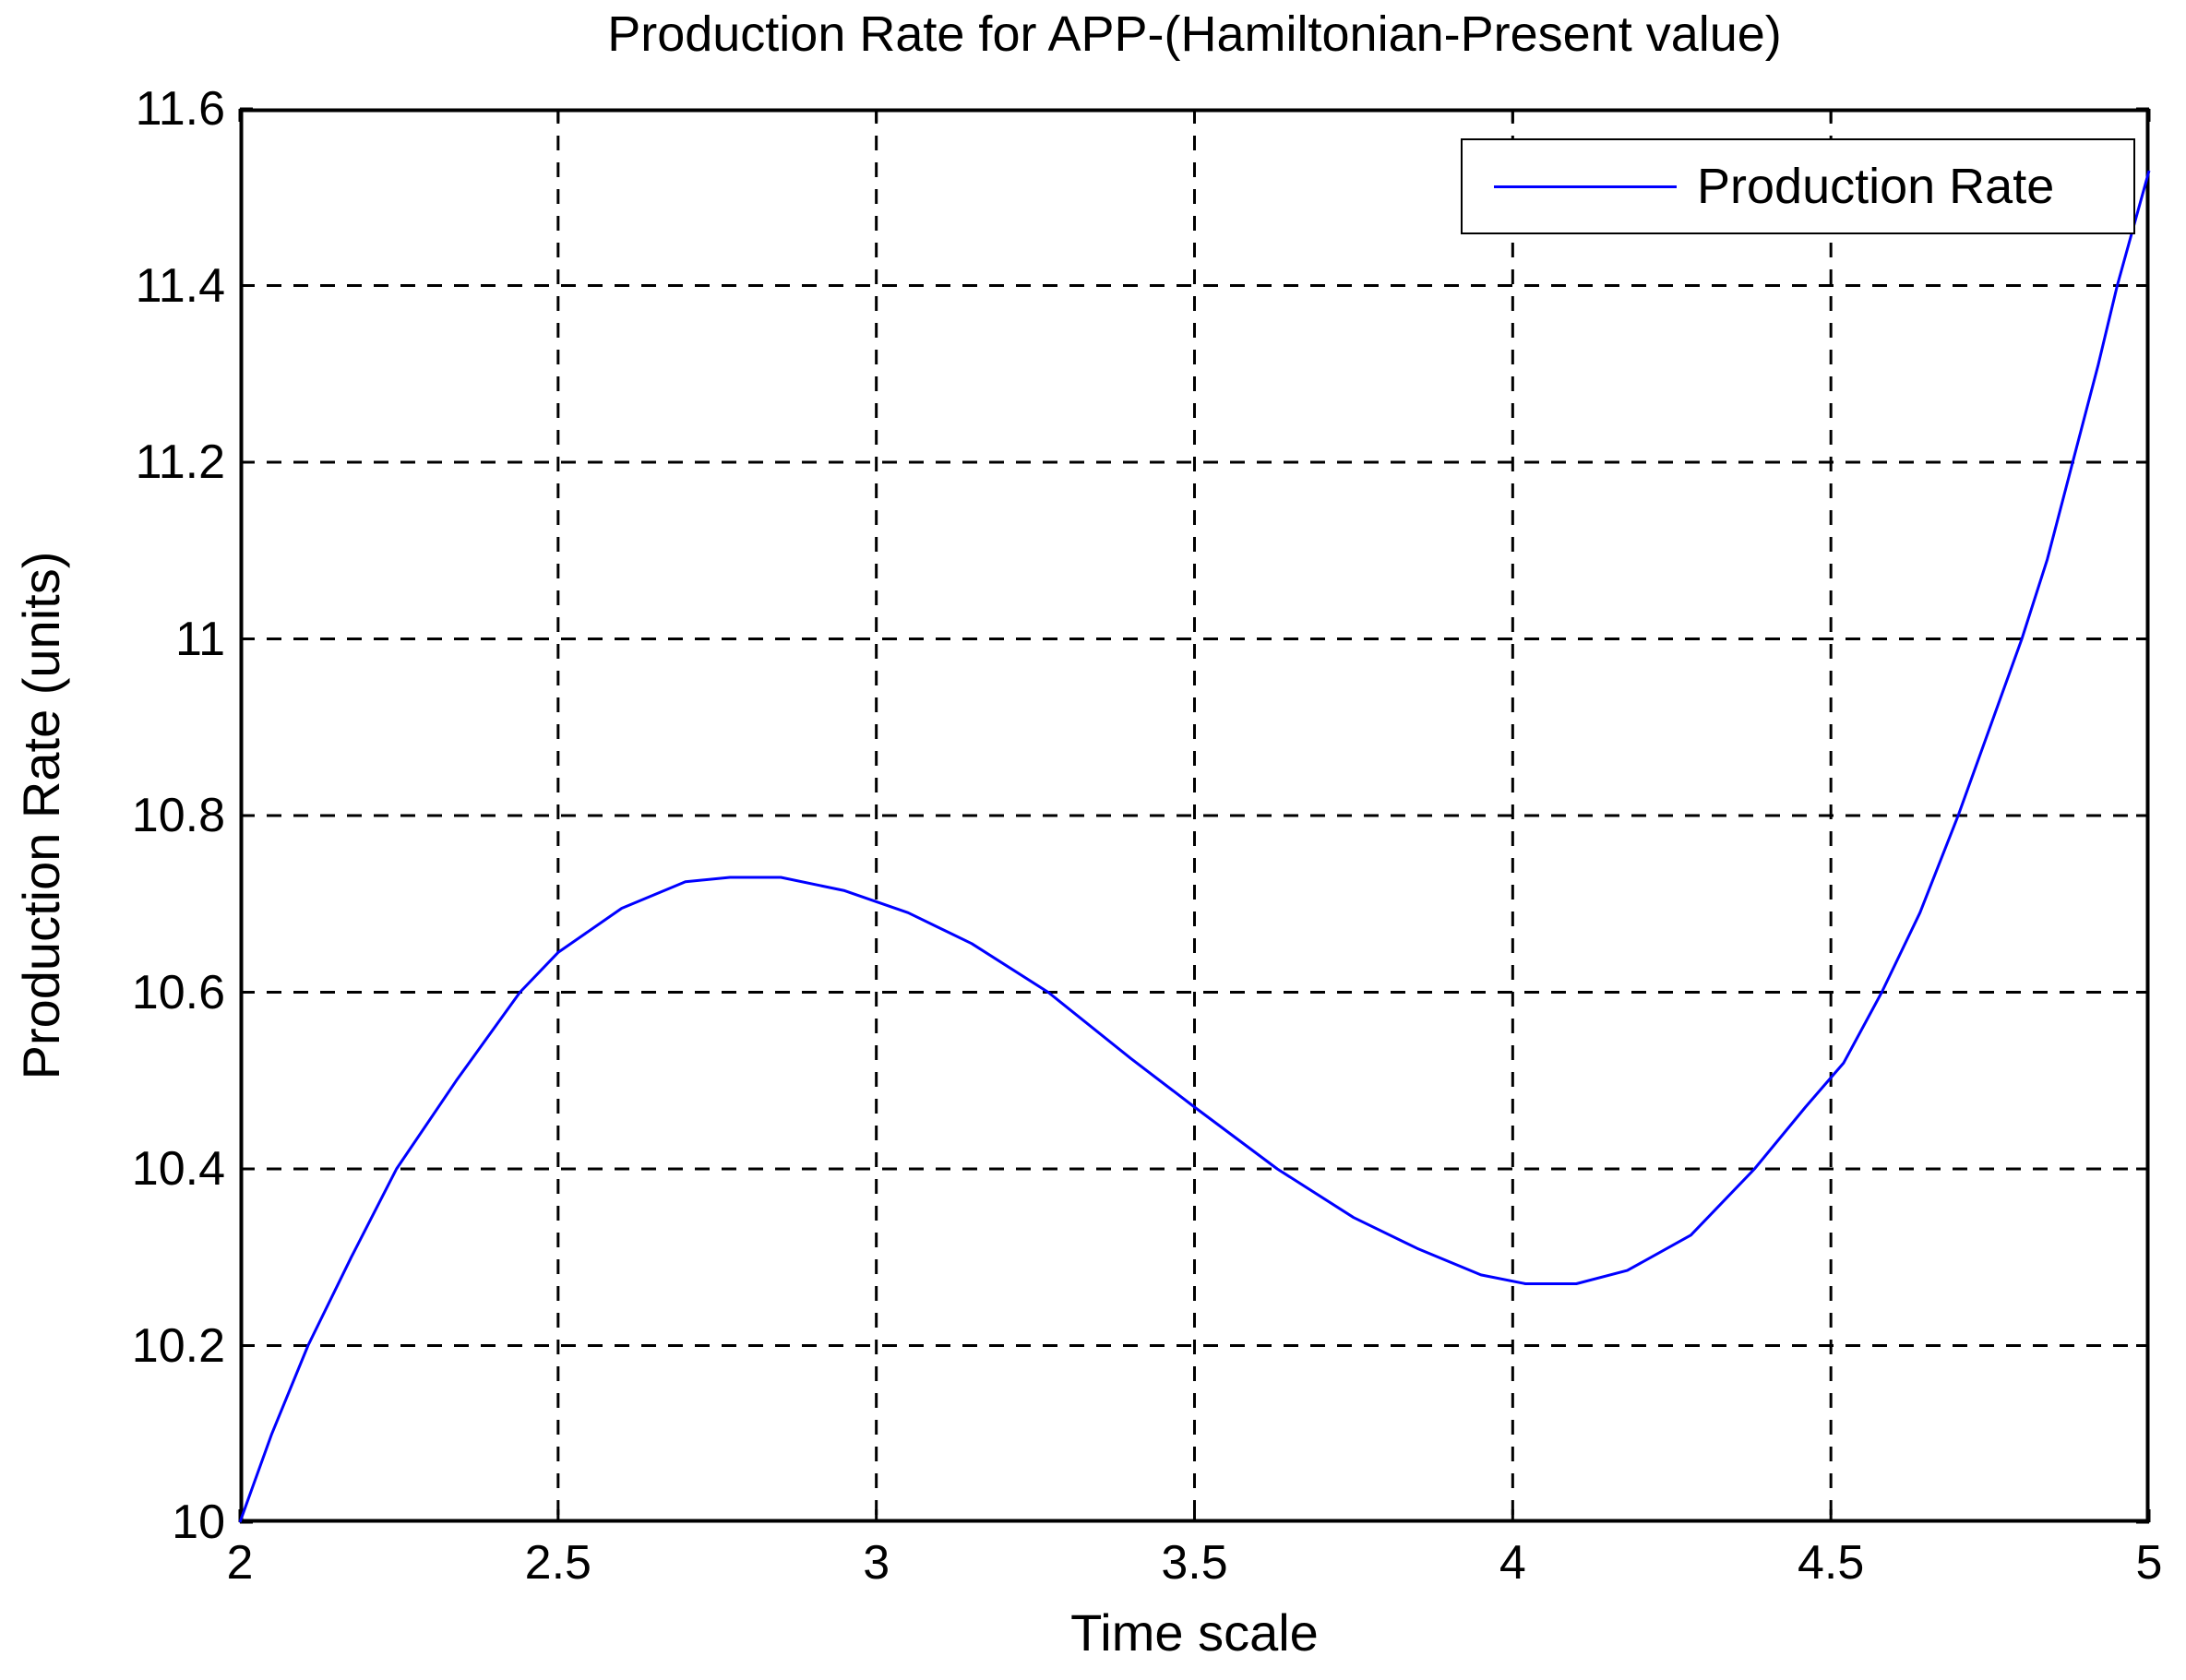  I want to click on x-tick-label: 4, so click(1513, 1563).